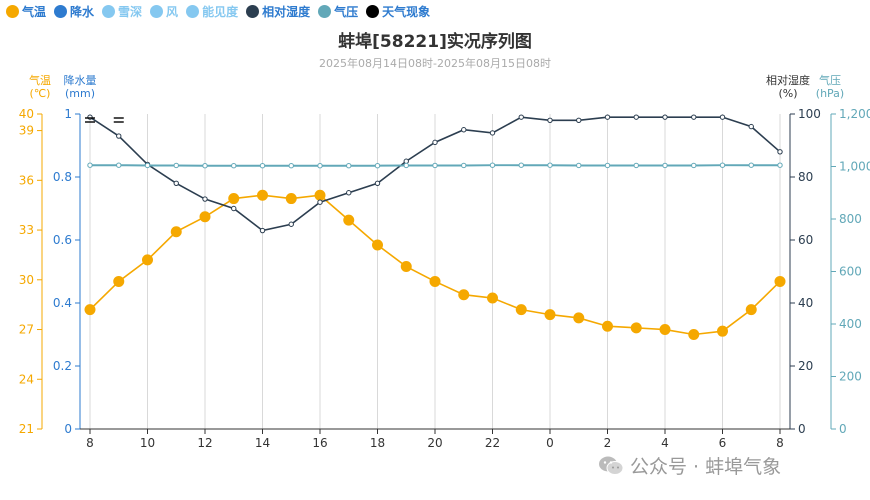  Describe the element at coordinates (550, 443) in the screenshot. I see `x-tick-label: 0` at that location.